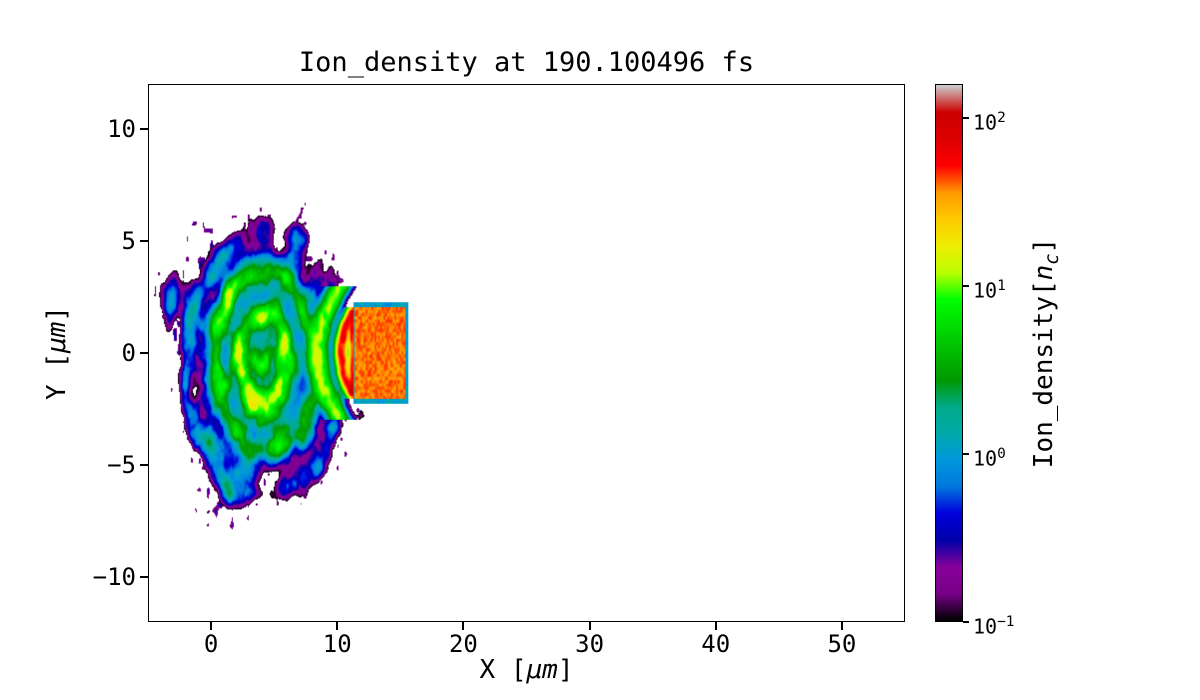 The image size is (1200, 700). Describe the element at coordinates (526, 62) in the screenshot. I see `chart-title: Ion_density at 190.100496 fs` at that location.